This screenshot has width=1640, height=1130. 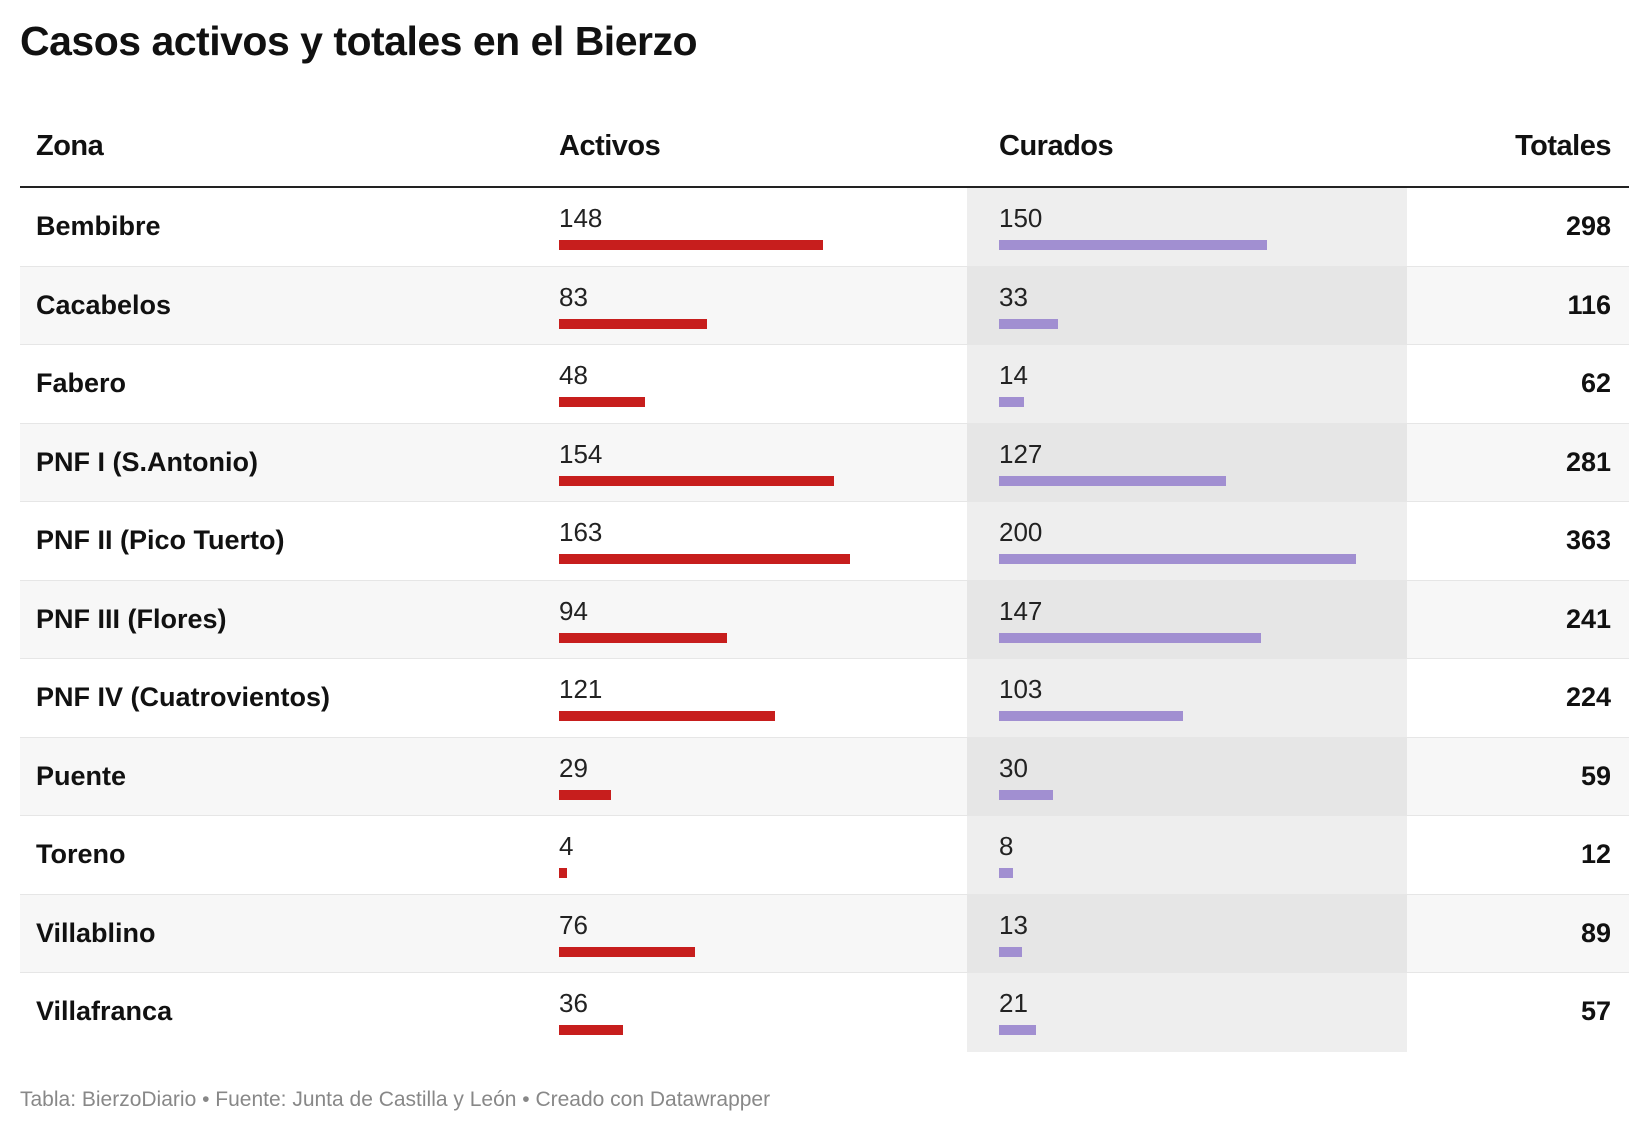 I want to click on activos-value: 76, so click(x=573, y=924).